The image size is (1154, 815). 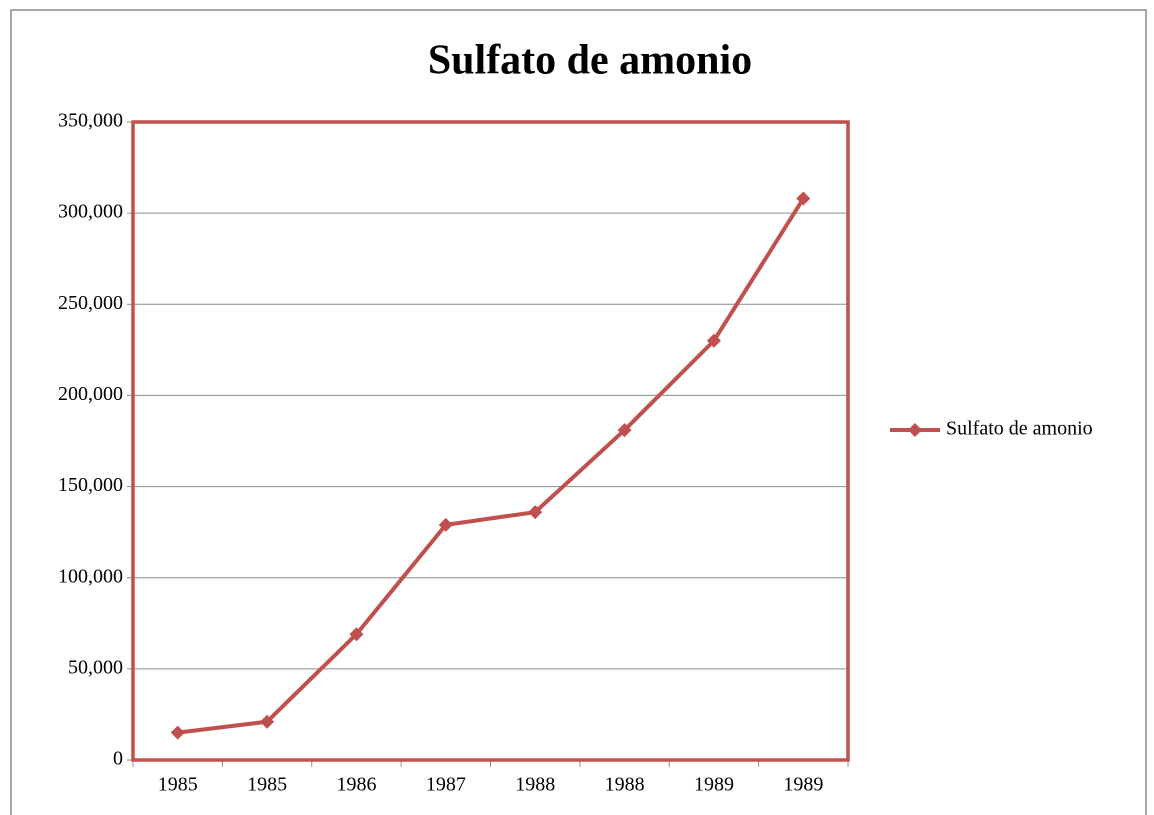 I want to click on y-tick-label: 200,000, so click(x=90, y=394).